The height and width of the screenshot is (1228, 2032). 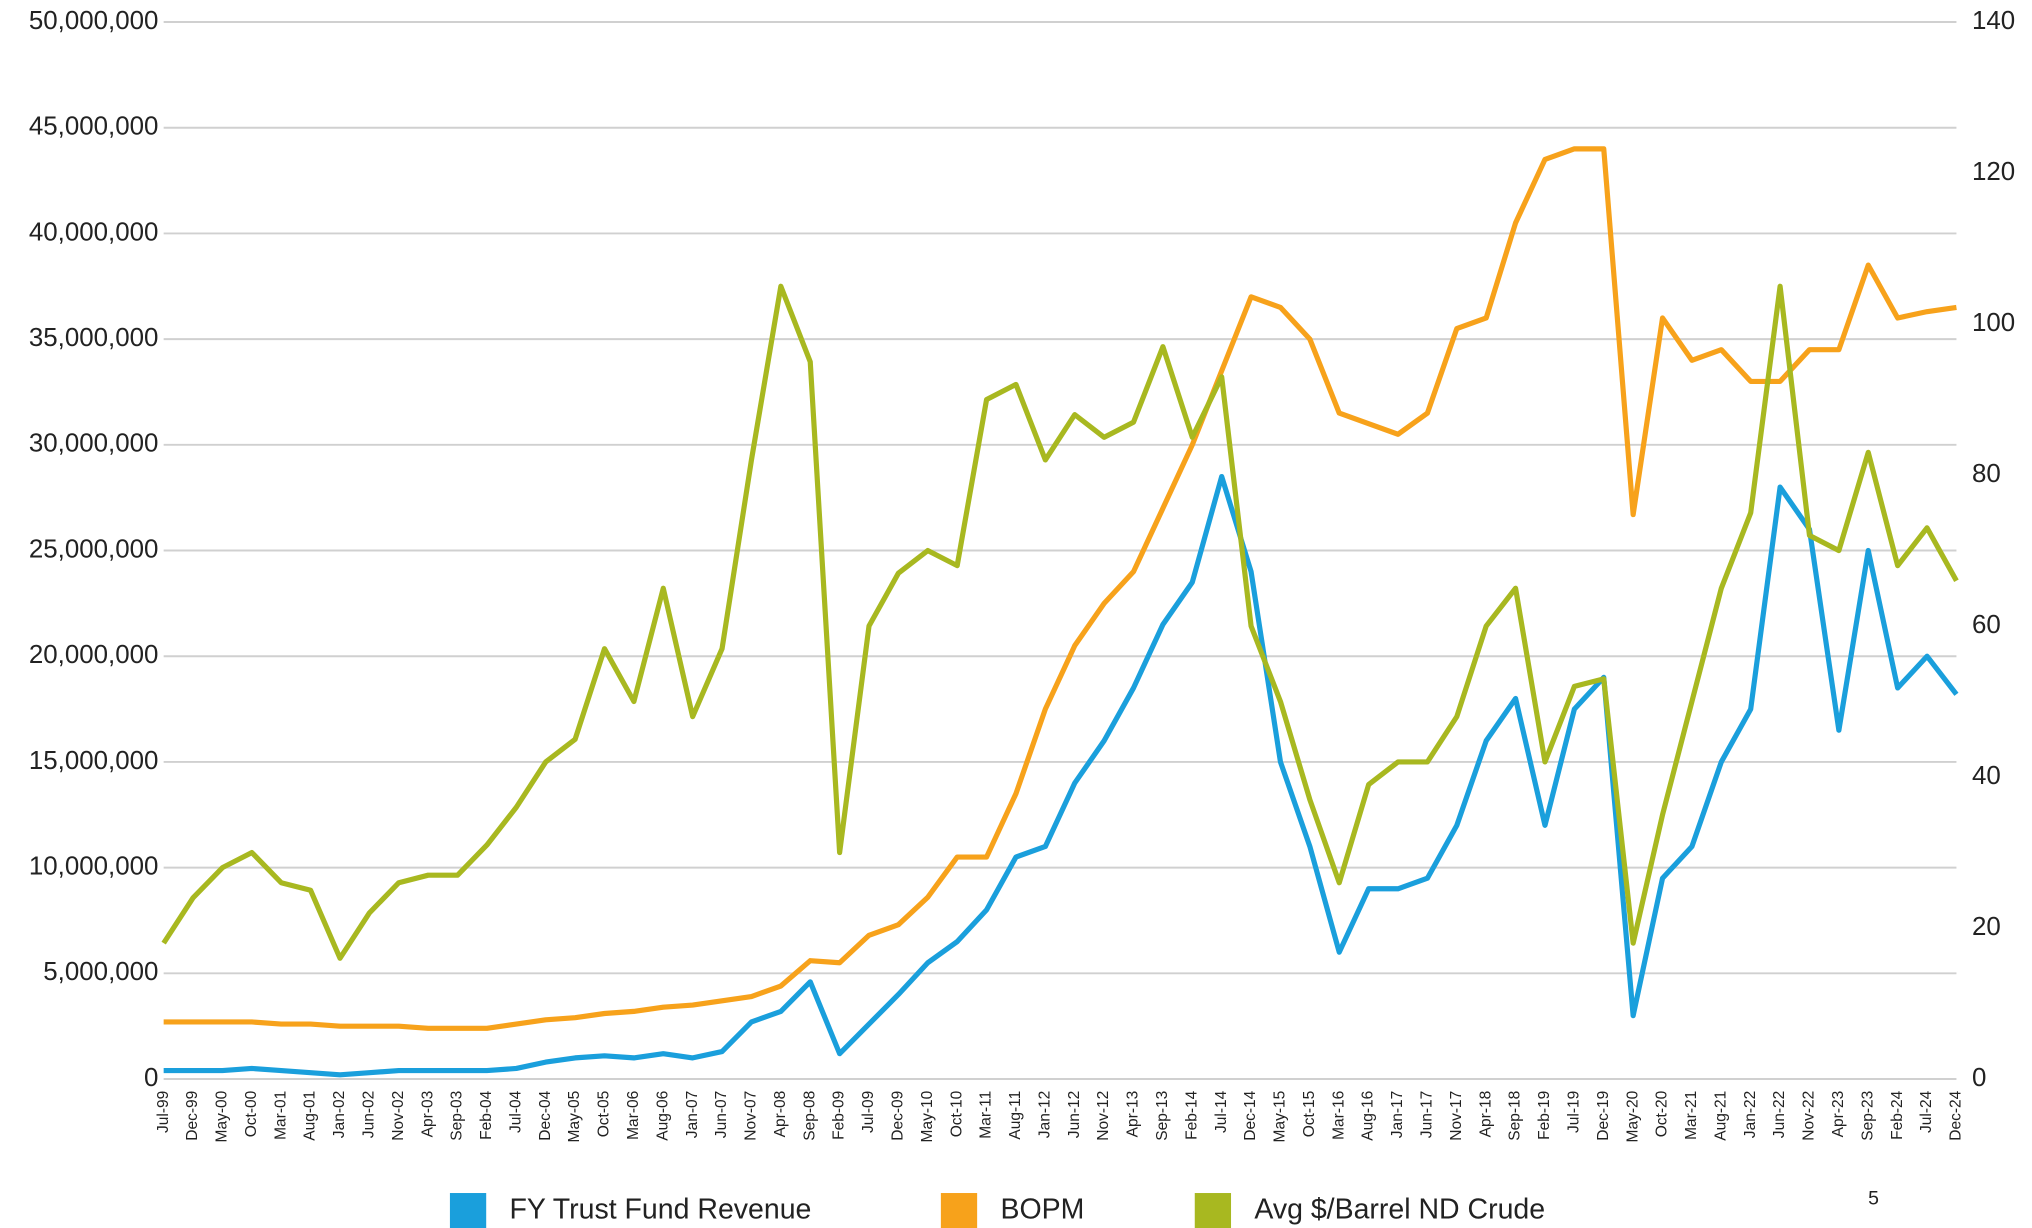 What do you see at coordinates (721, 1115) in the screenshot?
I see `x-tick-label: Jun-07` at bounding box center [721, 1115].